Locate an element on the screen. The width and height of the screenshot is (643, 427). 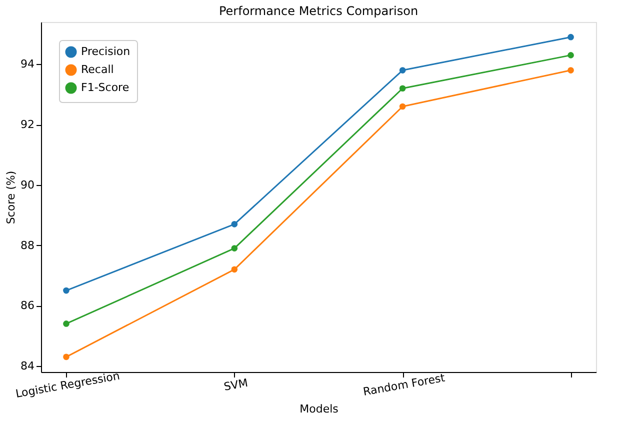
y-tick-label: 94 is located at coordinates (27, 64).